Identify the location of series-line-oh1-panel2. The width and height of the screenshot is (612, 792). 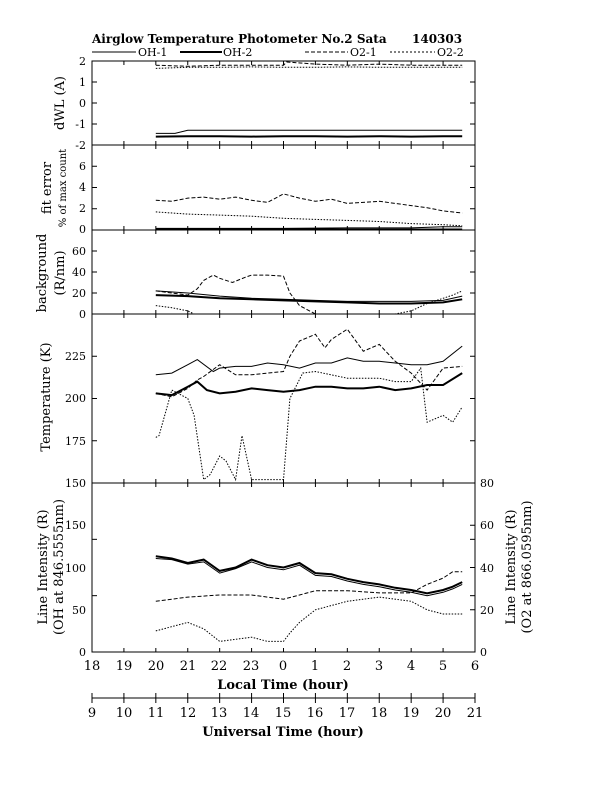
(309, 227).